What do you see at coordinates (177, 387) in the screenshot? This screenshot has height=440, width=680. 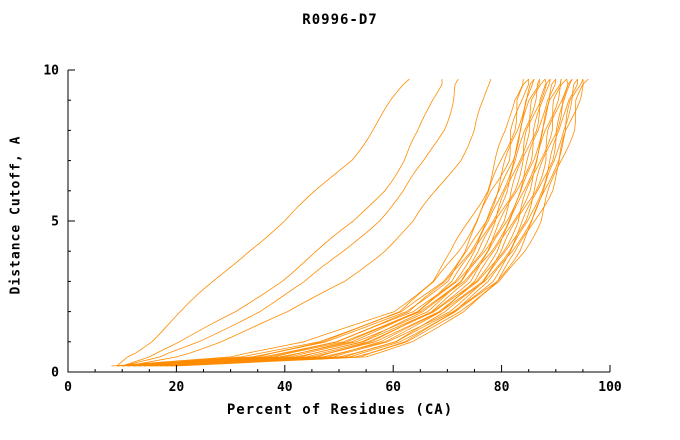 I see `x-tick-label: 20` at bounding box center [177, 387].